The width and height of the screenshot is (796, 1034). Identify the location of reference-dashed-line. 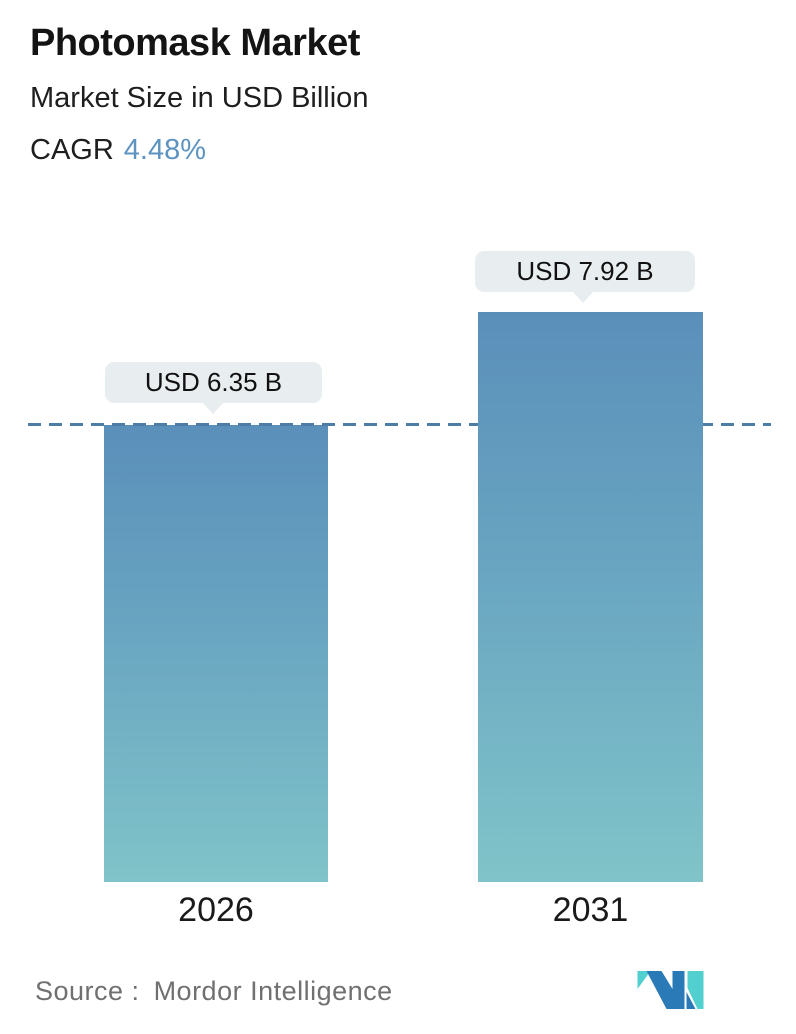
(399, 424).